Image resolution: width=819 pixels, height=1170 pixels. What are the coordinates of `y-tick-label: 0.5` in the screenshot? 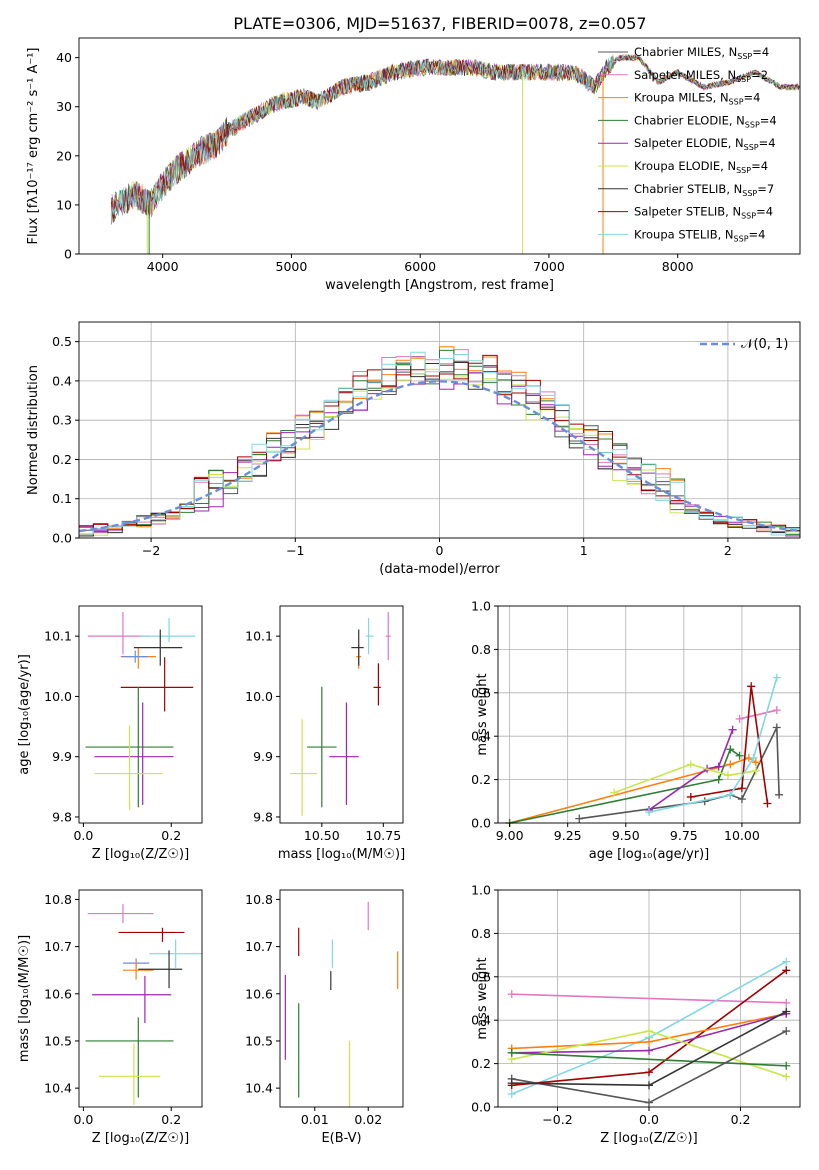 It's located at (62, 341).